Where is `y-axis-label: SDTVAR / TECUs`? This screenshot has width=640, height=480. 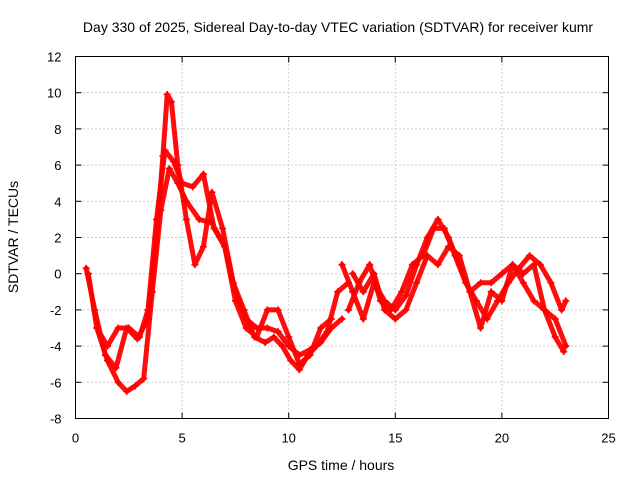
y-axis-label: SDTVAR / TECUs is located at coordinates (13, 237).